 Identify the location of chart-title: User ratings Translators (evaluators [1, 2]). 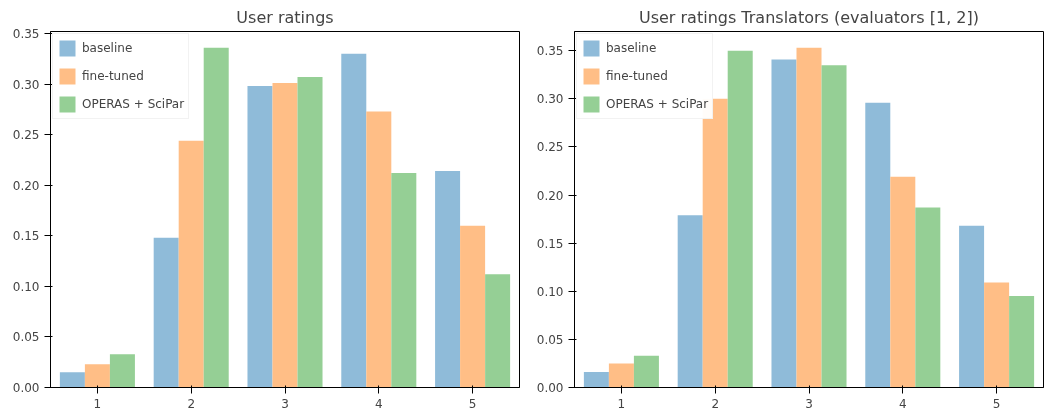
(809, 17).